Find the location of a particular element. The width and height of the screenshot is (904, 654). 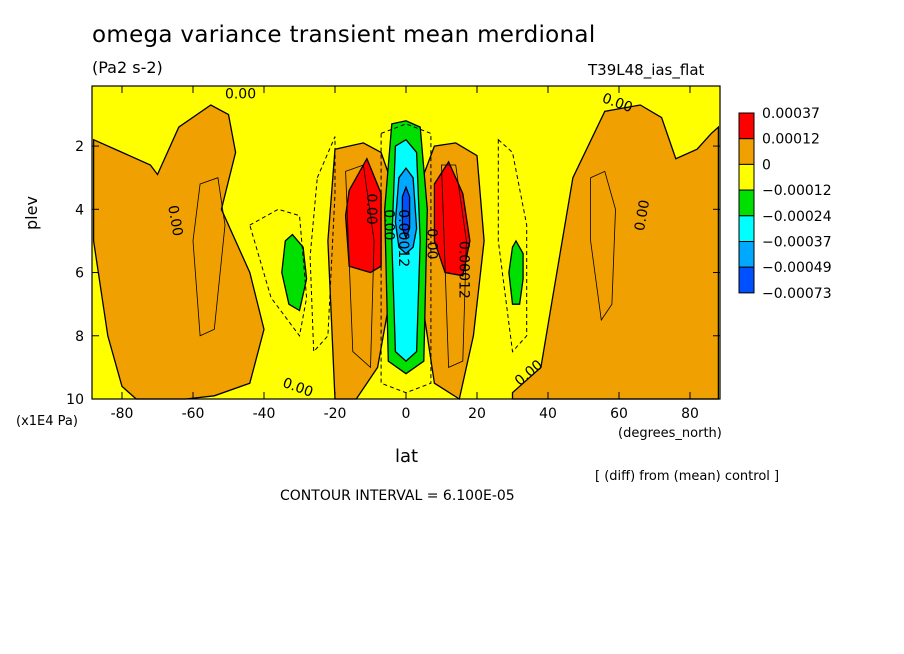

x-tick-label-4: 0 is located at coordinates (406, 414).